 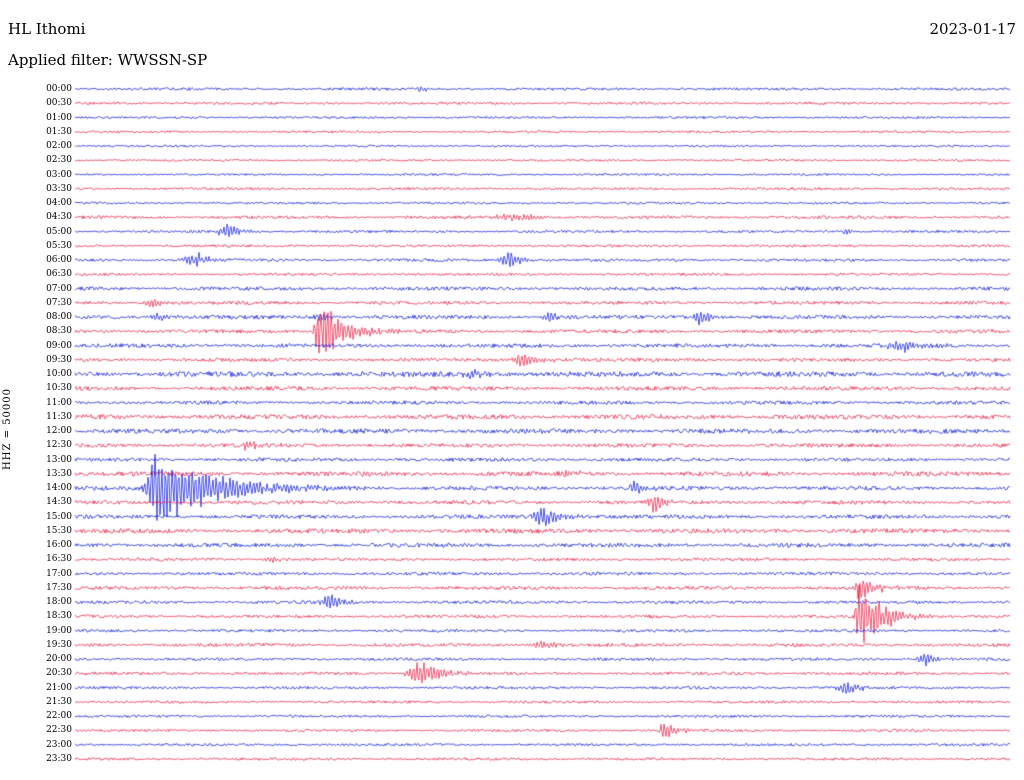 I want to click on time-label: 07:30, so click(x=59, y=302).